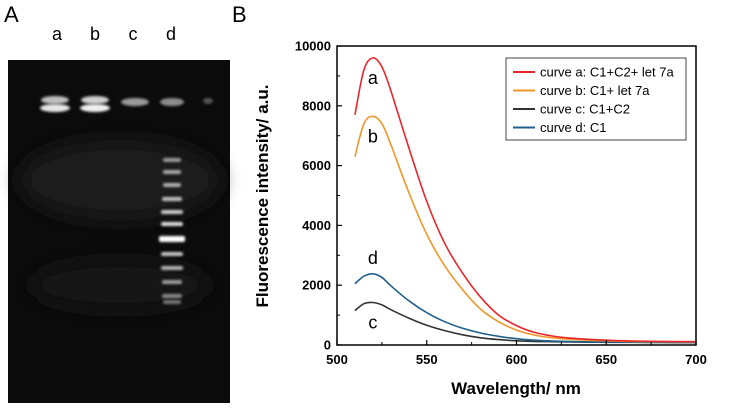 The height and width of the screenshot is (409, 746). I want to click on gel-wells, so click(126, 104).